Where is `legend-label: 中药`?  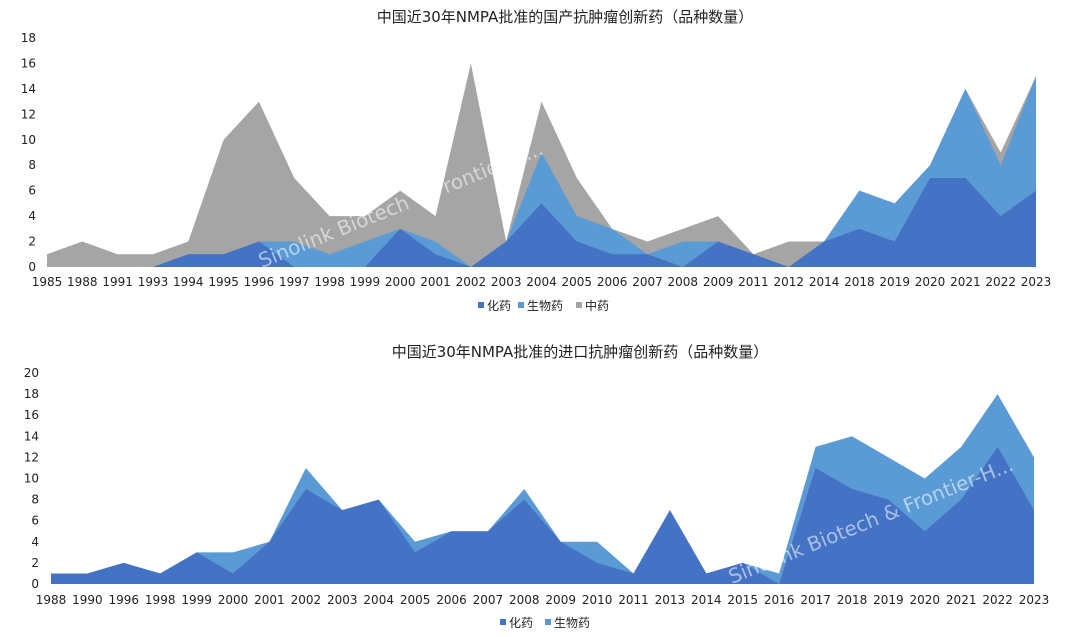 legend-label: 中药 is located at coordinates (597, 305).